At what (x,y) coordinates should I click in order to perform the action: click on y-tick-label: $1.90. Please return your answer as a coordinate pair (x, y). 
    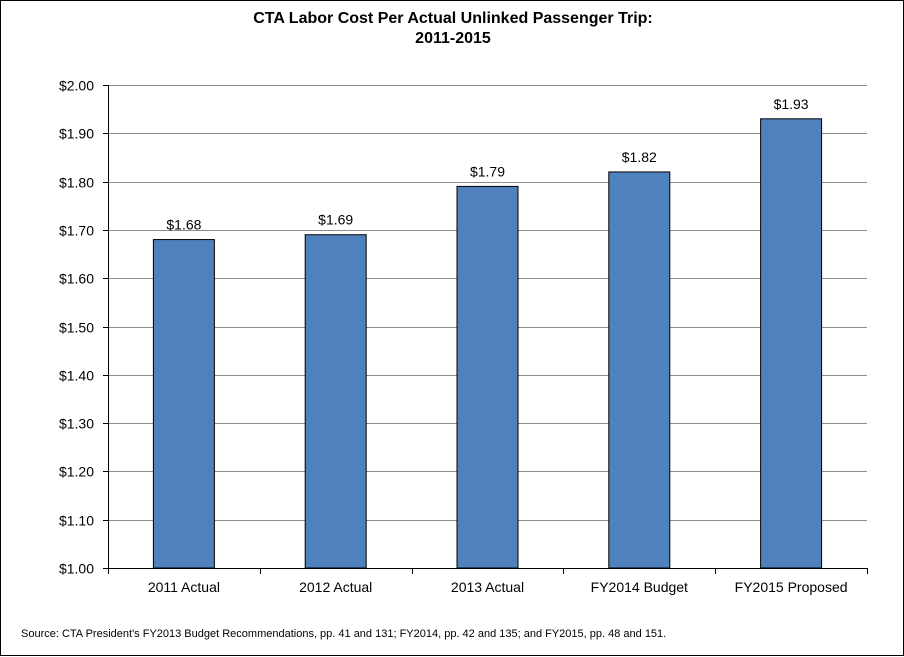
    Looking at the image, I should click on (76, 134).